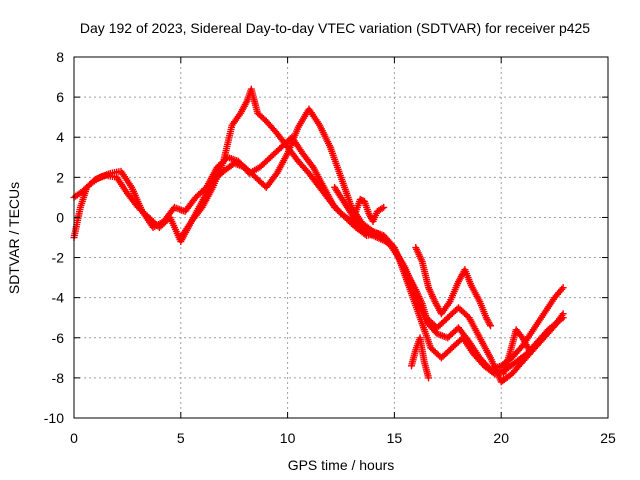 The width and height of the screenshot is (640, 480). Describe the element at coordinates (74, 438) in the screenshot. I see `x-tick-label: 0` at that location.